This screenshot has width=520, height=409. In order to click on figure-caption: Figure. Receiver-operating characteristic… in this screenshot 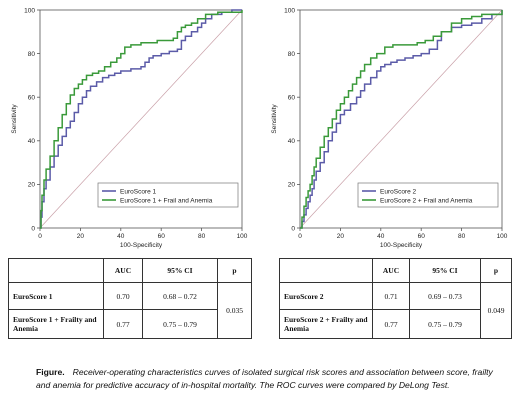, I will do `click(266, 378)`.